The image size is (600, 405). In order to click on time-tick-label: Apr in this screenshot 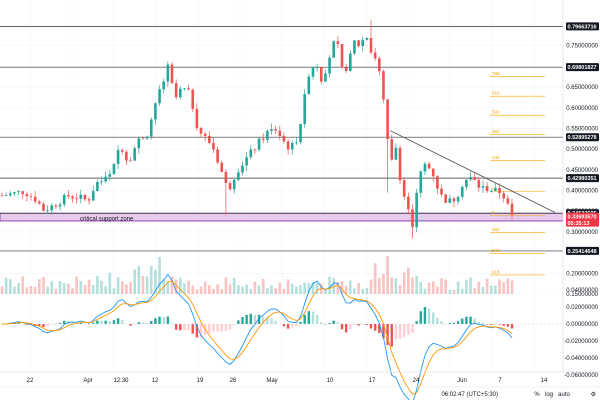, I will do `click(87, 381)`.